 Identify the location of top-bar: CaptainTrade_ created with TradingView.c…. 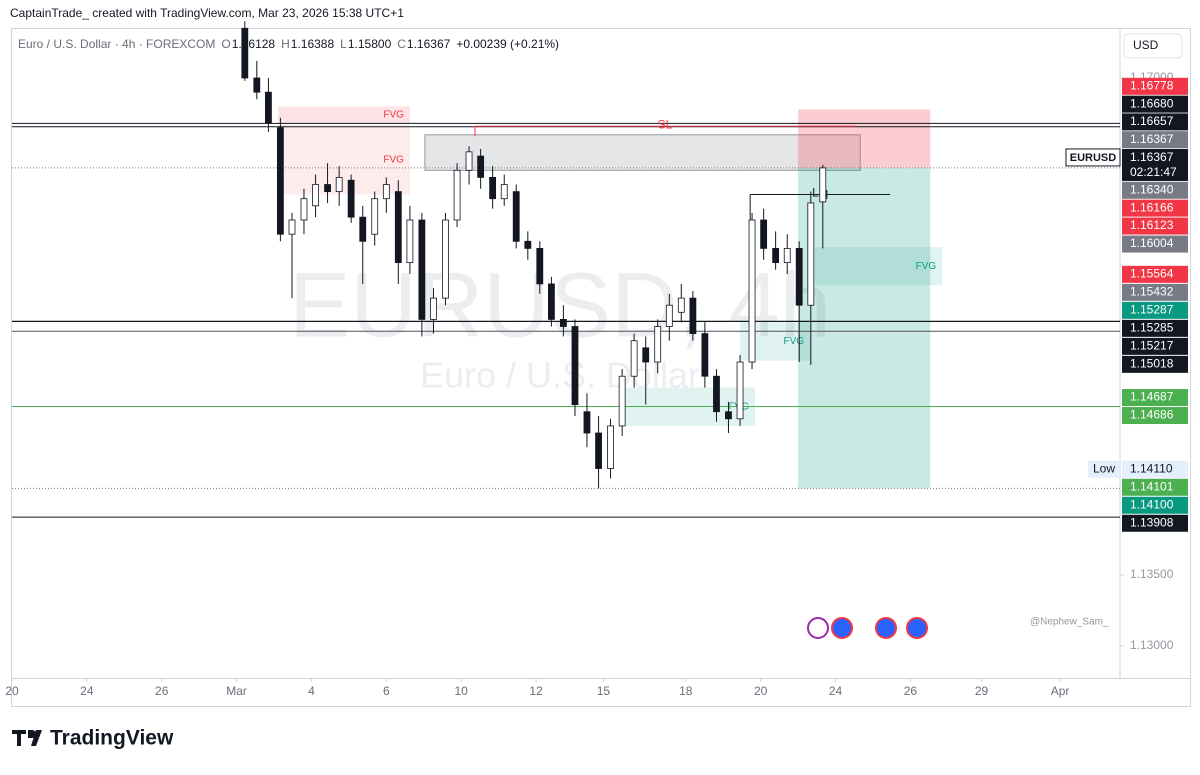
(207, 13).